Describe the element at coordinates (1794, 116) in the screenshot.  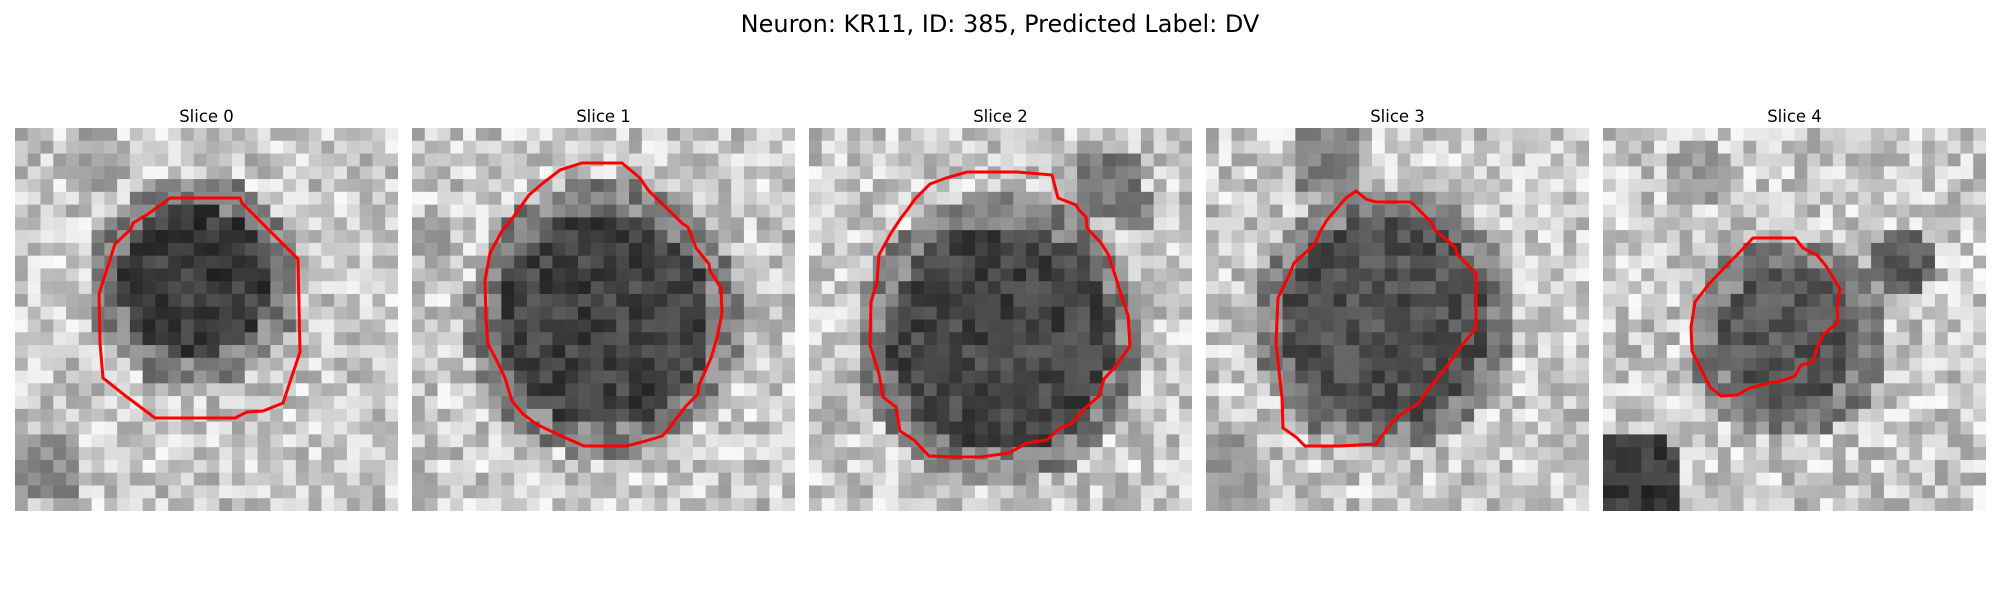
I see `slice-title: Slice 4` at that location.